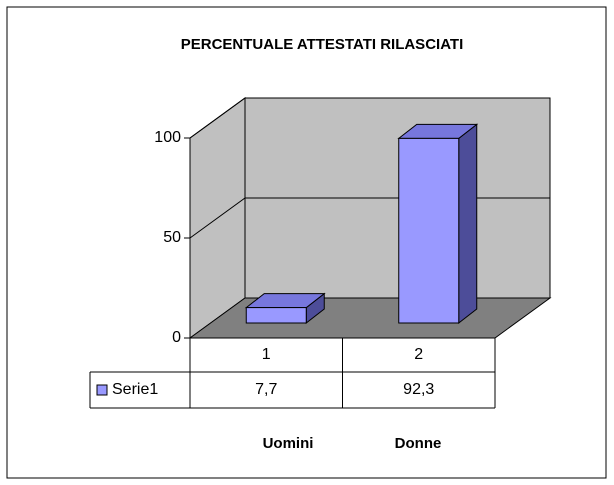  Describe the element at coordinates (288, 443) in the screenshot. I see `category-name: Uomini` at that location.